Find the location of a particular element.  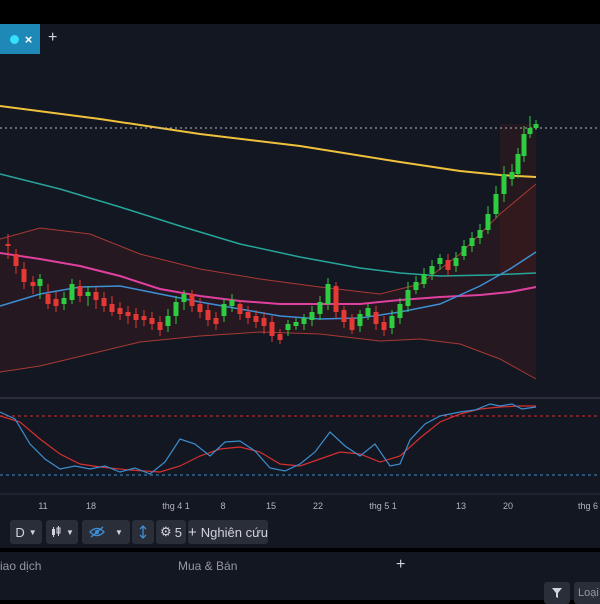

x-tick-label: 13 is located at coordinates (461, 506).